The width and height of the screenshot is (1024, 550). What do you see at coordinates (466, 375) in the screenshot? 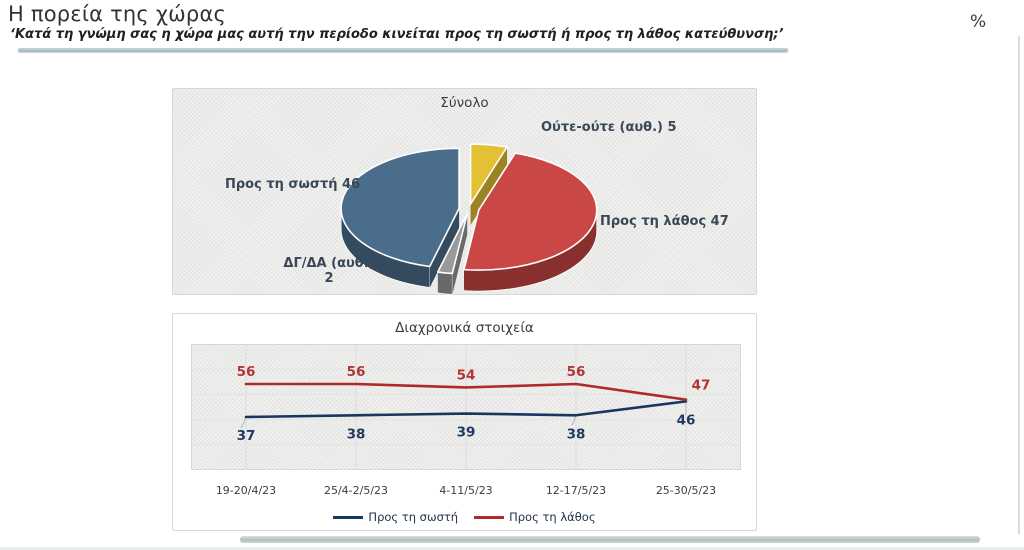
I see `svg-text: 54` at bounding box center [466, 375].